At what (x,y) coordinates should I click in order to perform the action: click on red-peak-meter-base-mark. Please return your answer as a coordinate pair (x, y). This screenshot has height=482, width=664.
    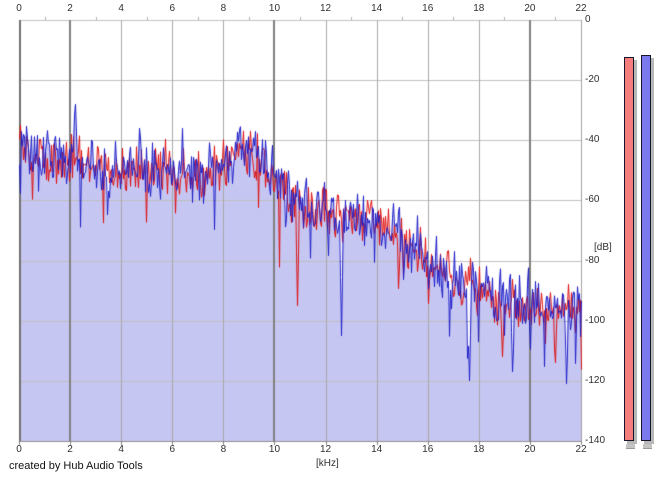
    Looking at the image, I should click on (630, 446).